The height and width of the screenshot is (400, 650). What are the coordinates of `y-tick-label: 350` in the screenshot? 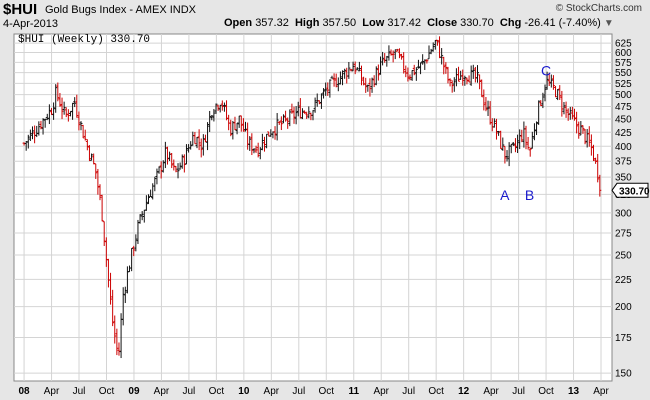 It's located at (623, 178).